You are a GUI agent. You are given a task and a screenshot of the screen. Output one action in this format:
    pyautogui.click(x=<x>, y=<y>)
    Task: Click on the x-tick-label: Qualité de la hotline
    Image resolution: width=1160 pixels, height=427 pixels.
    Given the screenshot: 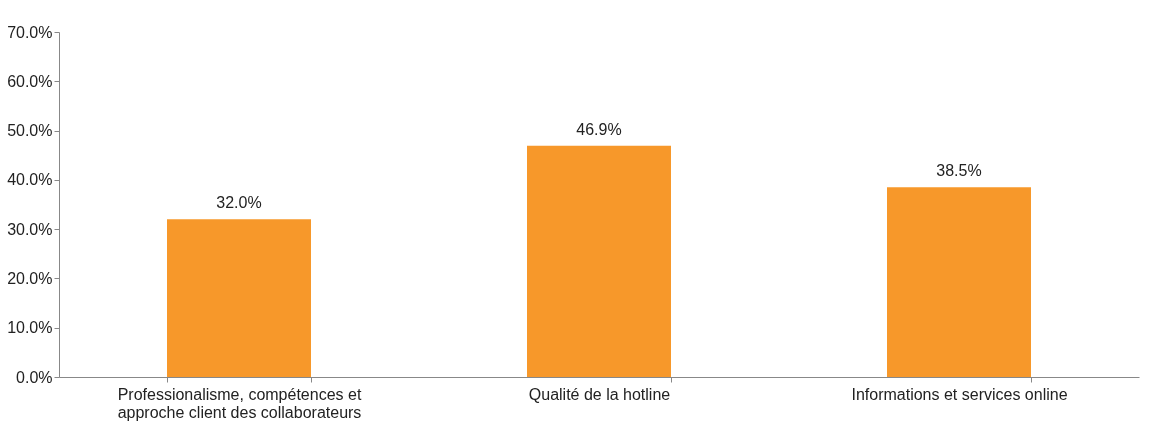 What is the action you would take?
    pyautogui.click(x=599, y=394)
    